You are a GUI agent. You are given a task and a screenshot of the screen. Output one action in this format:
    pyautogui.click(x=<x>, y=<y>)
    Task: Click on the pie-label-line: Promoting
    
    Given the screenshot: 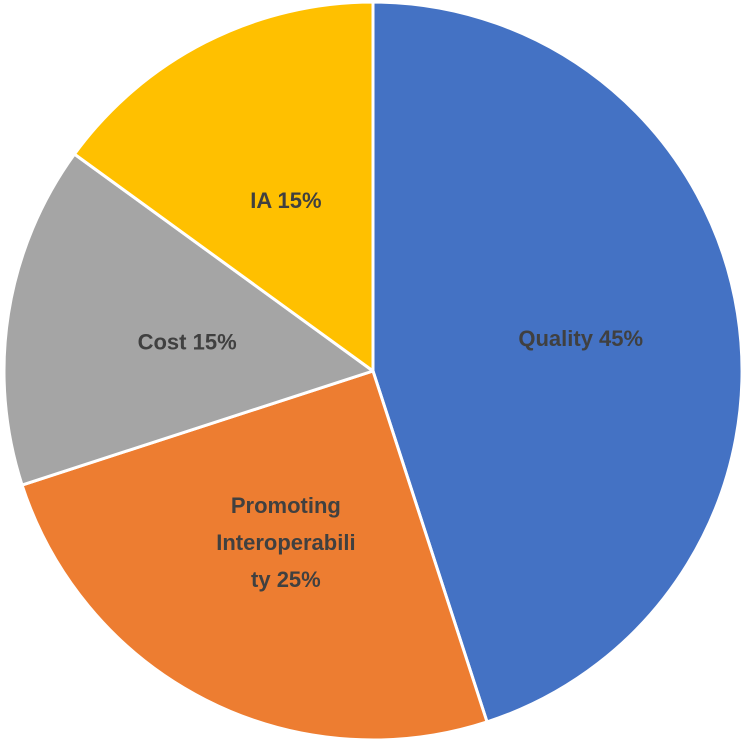 What is the action you would take?
    pyautogui.click(x=286, y=505)
    